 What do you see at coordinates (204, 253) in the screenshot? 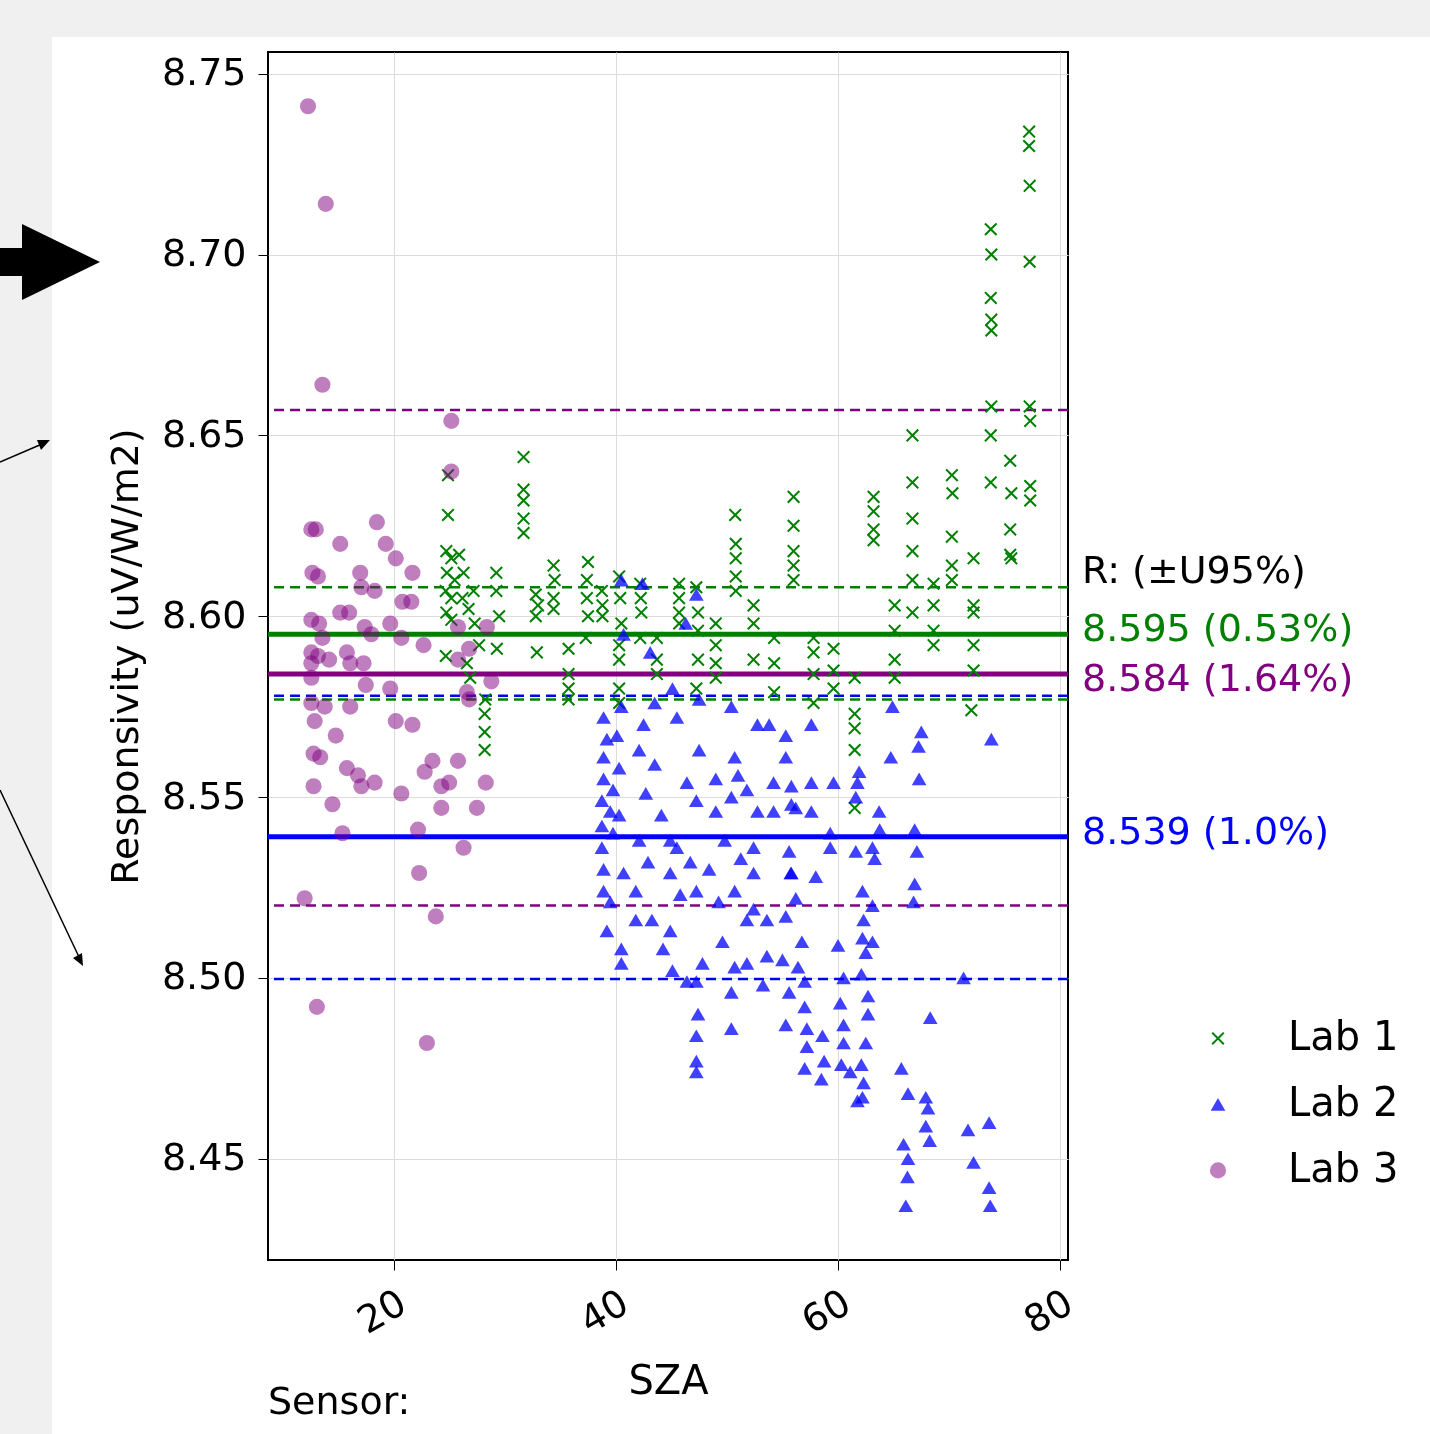
I see `y-tick-label: 8.70` at bounding box center [204, 253].